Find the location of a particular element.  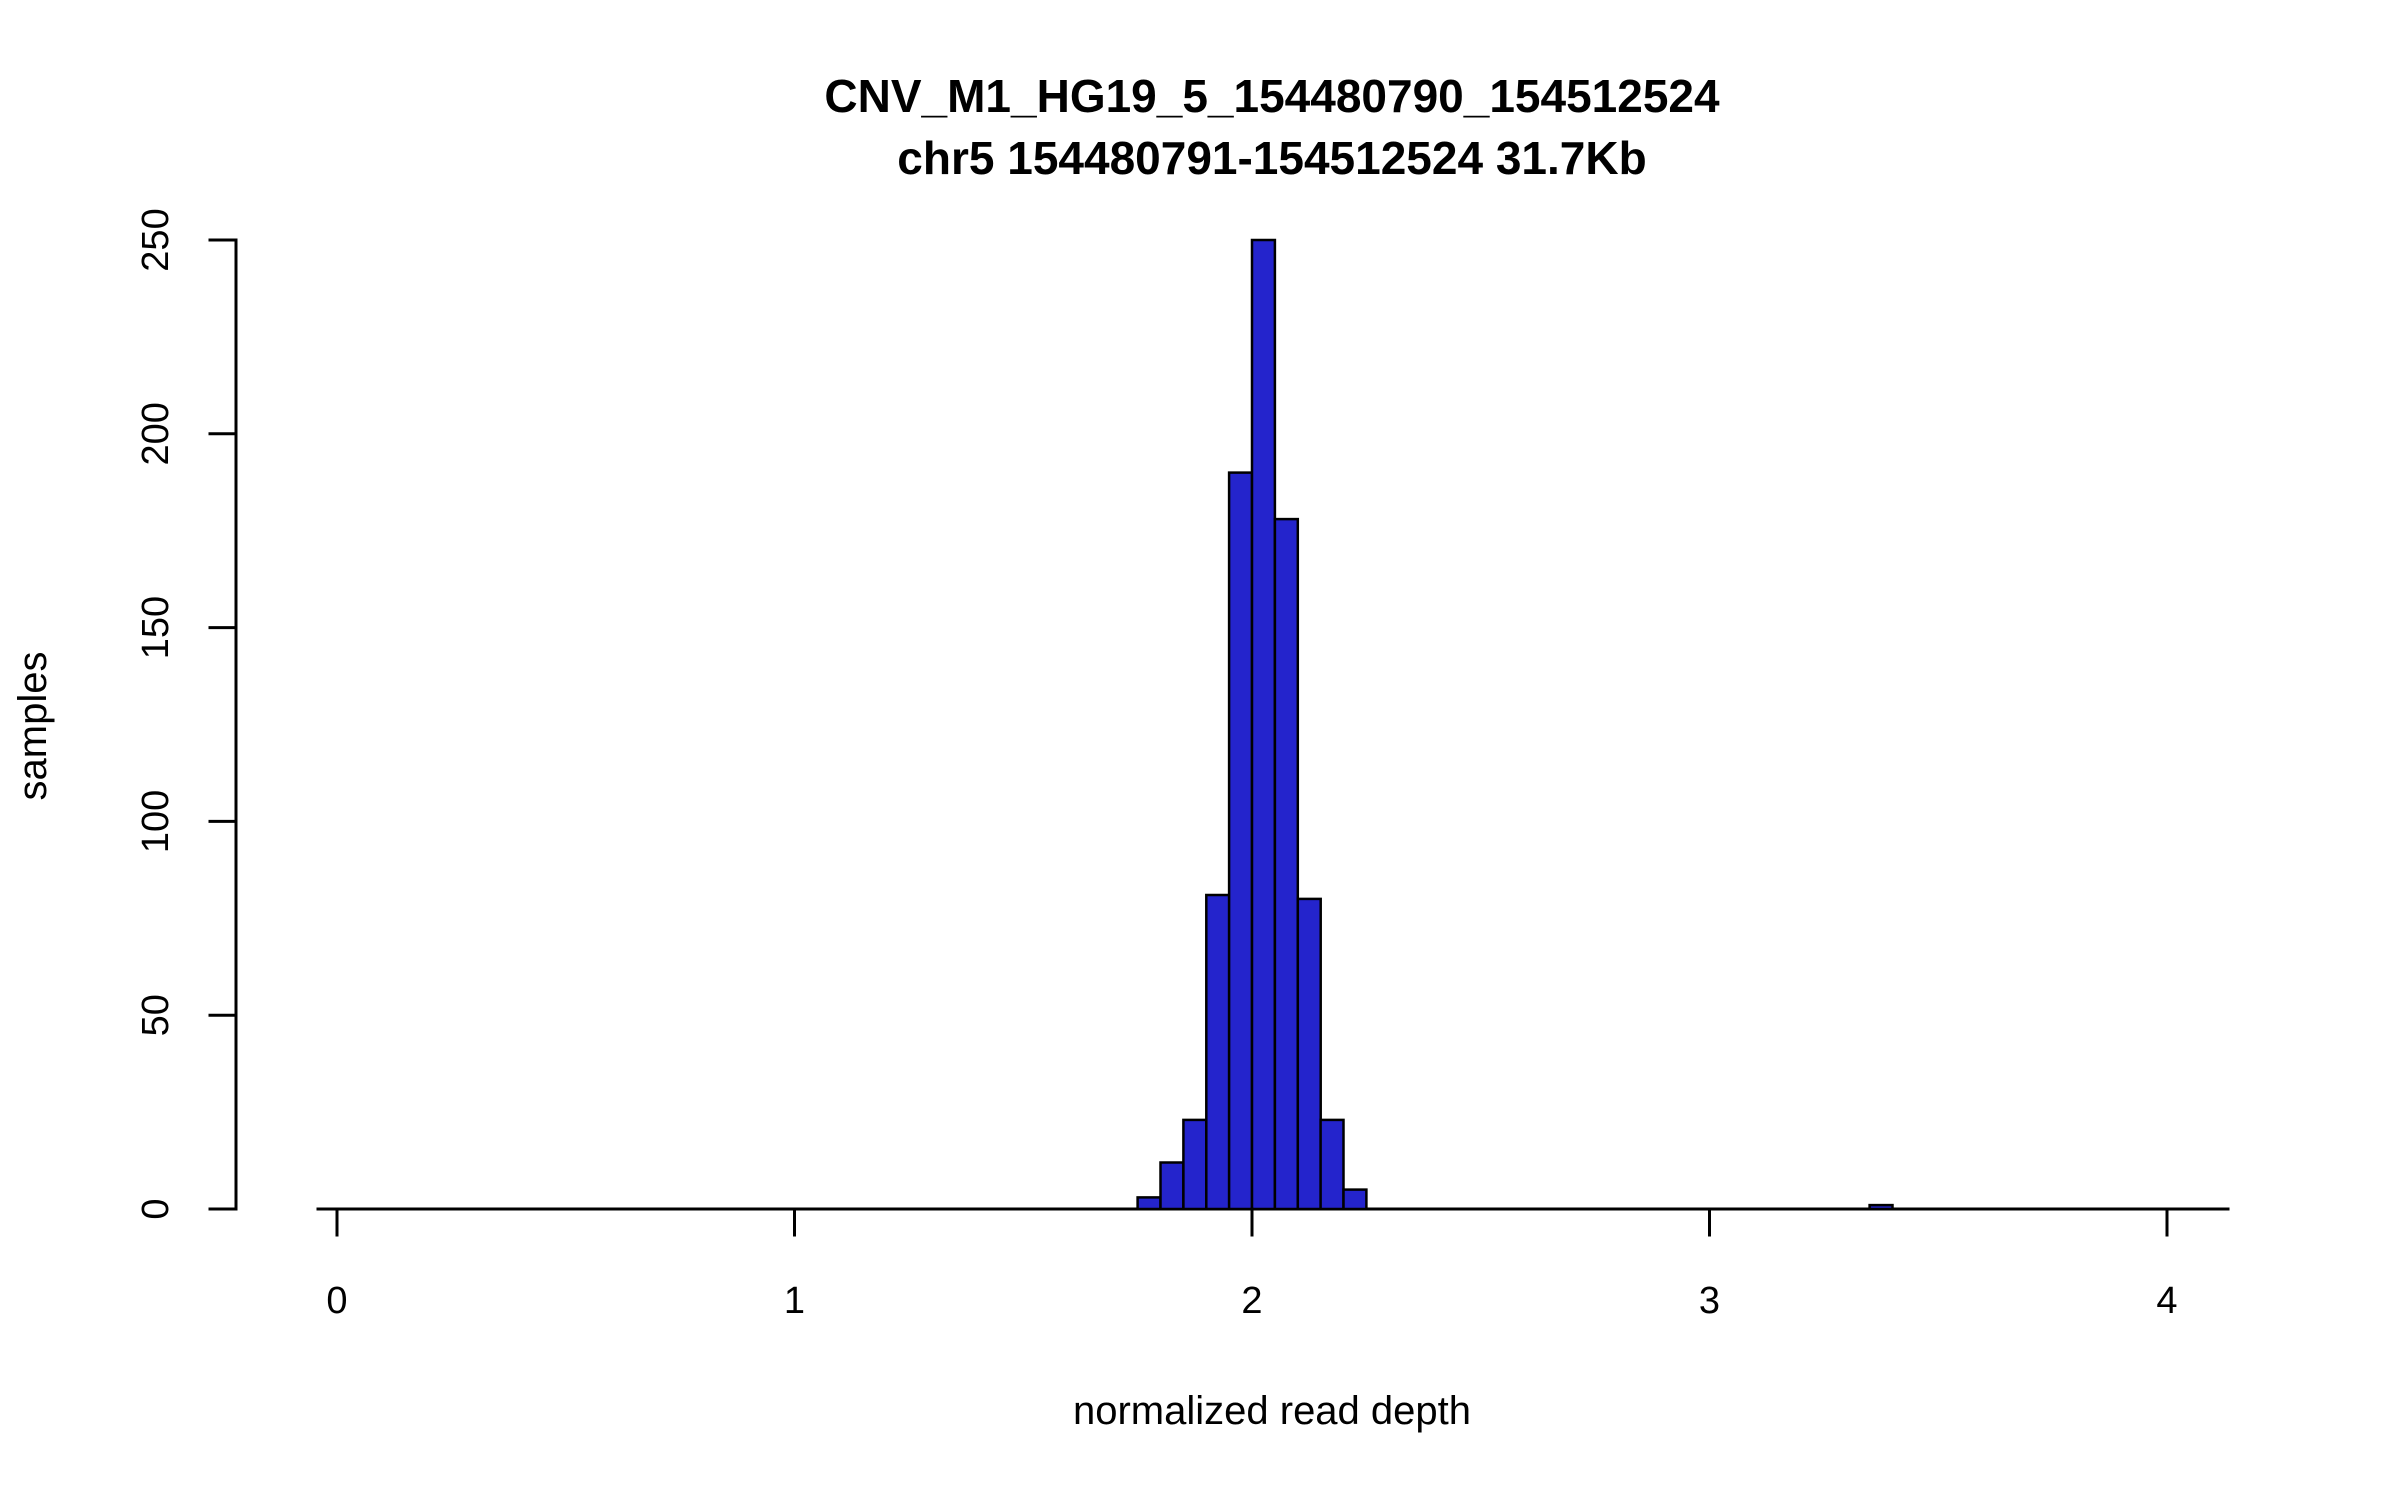

y-tick-label: 250 is located at coordinates (156, 239).